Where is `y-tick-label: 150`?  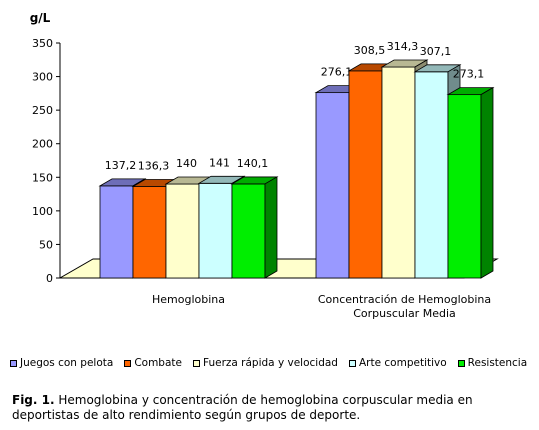 y-tick-label: 150 is located at coordinates (42, 177).